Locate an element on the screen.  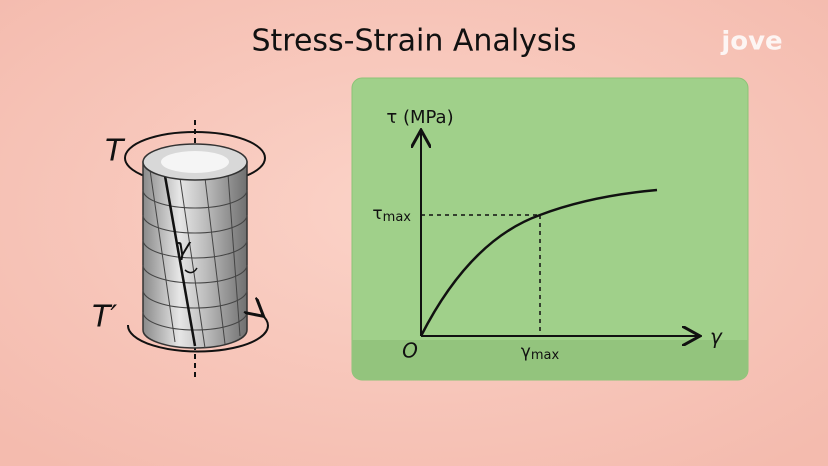
angle-label: γ is located at coordinates (184, 247).